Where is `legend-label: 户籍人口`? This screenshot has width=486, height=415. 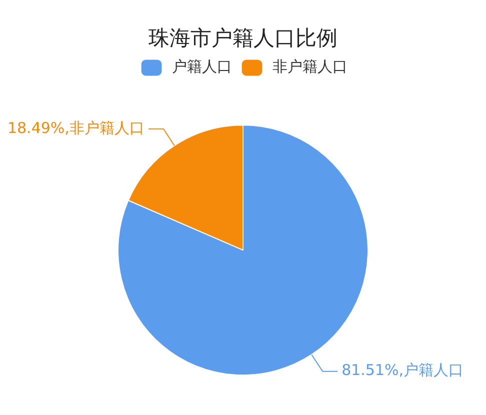 legend-label: 户籍人口 is located at coordinates (202, 67).